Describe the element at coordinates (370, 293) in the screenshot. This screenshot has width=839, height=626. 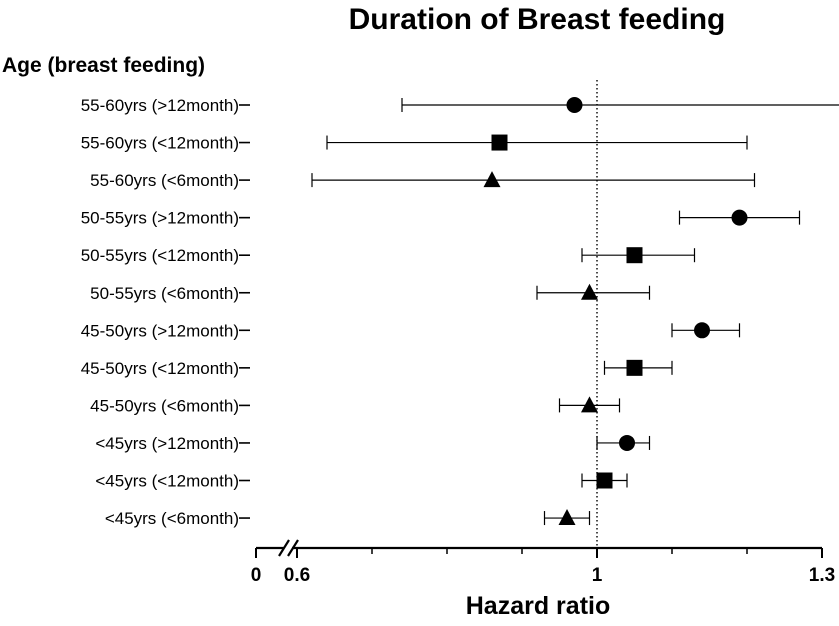
I see `forest-row: 50-55yrs (<6month)` at that location.